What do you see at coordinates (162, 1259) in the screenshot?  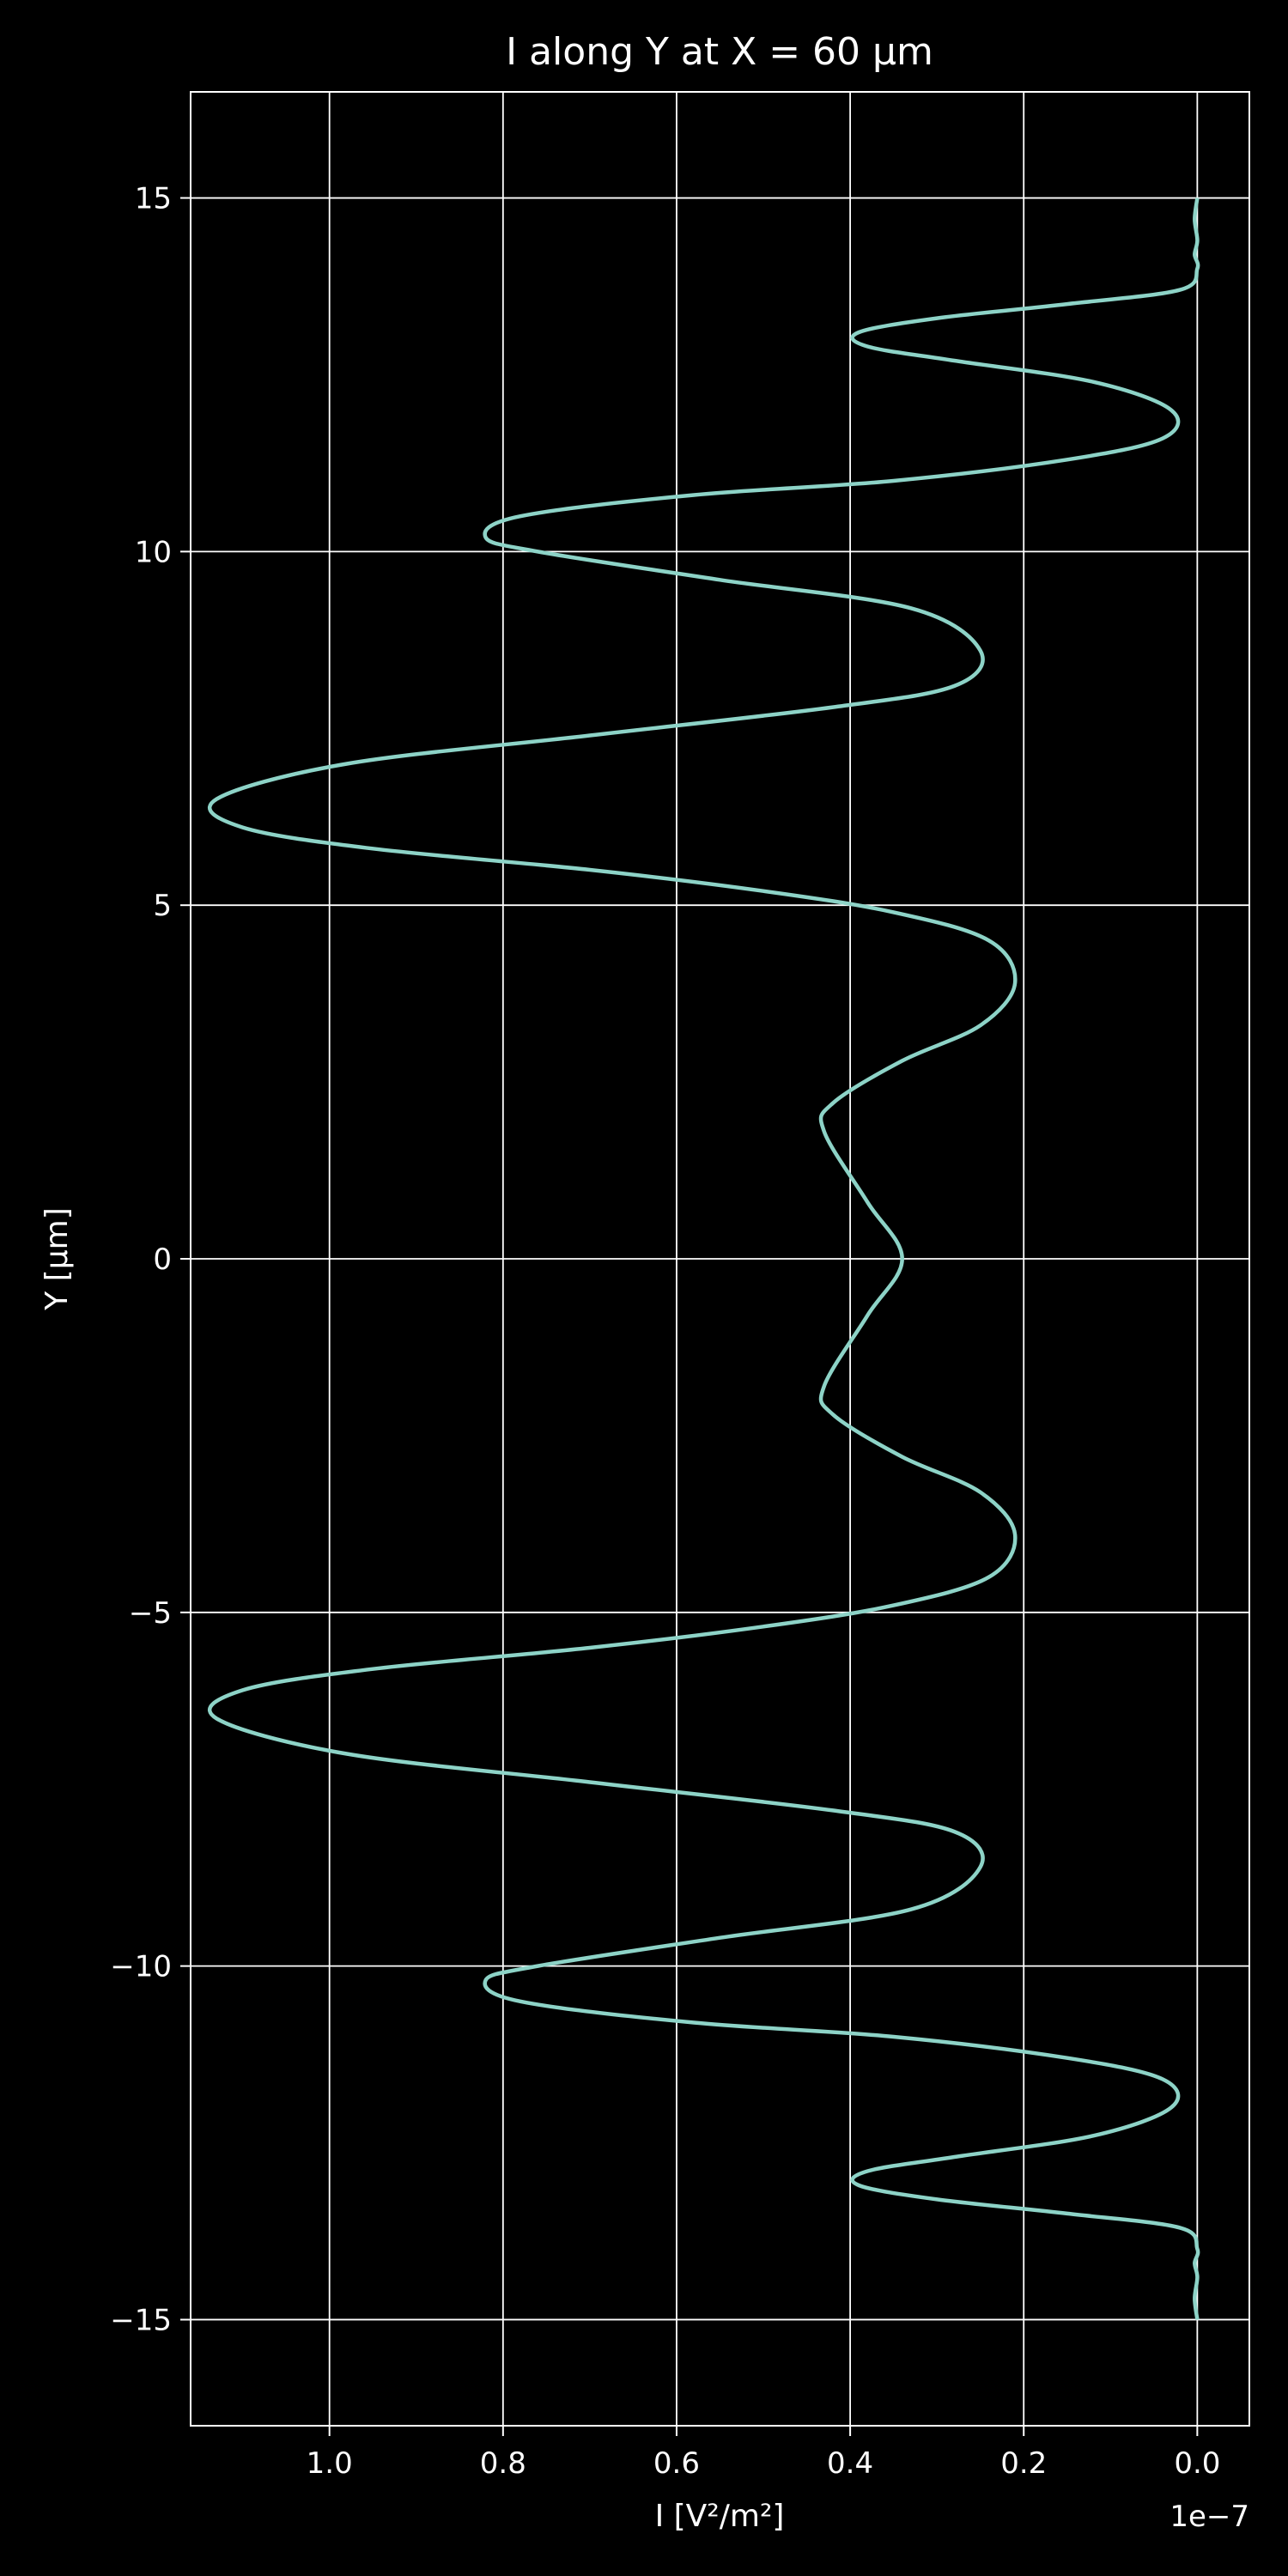 I see `y-tick-label: 0` at bounding box center [162, 1259].